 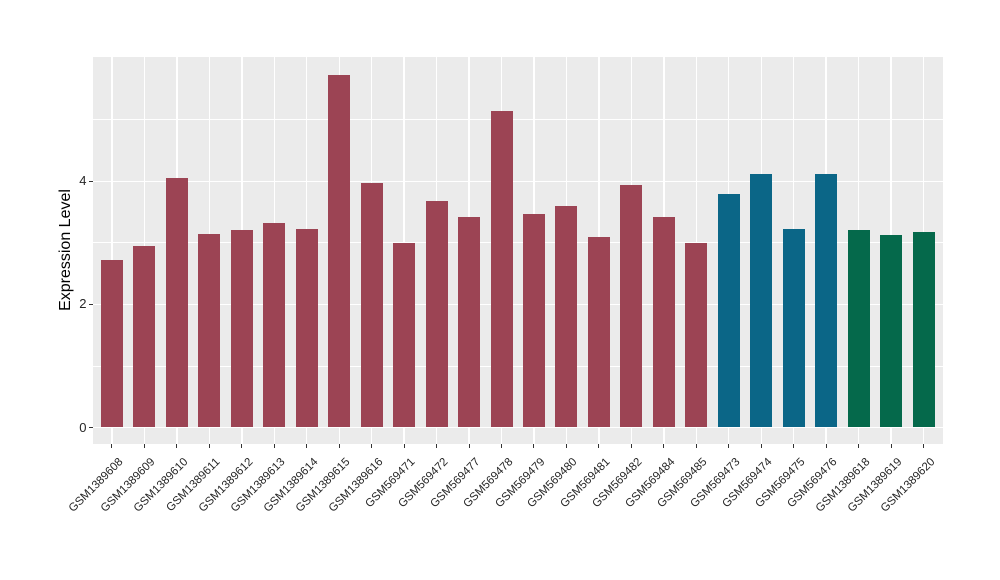 What do you see at coordinates (112, 250) in the screenshot?
I see `v-gridline` at bounding box center [112, 250].